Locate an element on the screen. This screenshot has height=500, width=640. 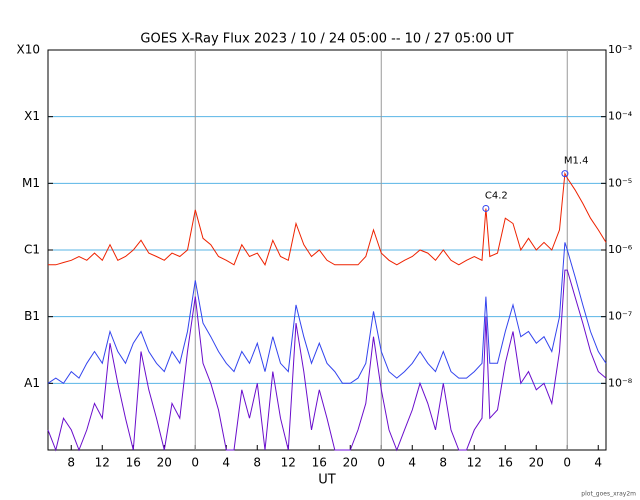
y2-tick-label: 10⁻⁷ is located at coordinates (620, 316).